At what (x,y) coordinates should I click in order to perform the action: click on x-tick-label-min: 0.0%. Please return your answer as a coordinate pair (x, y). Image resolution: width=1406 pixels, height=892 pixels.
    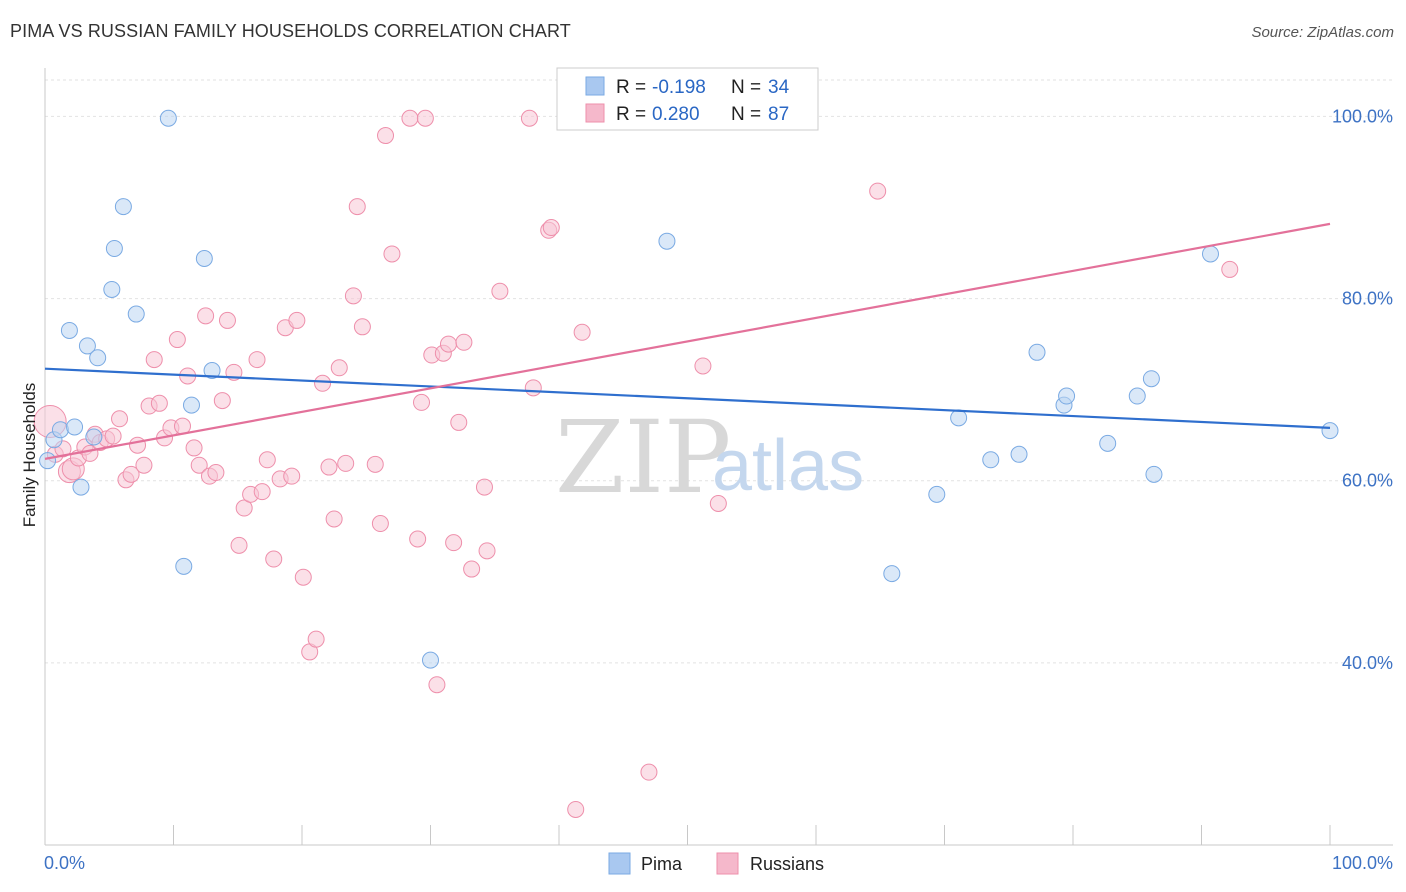
    Looking at the image, I should click on (64, 863).